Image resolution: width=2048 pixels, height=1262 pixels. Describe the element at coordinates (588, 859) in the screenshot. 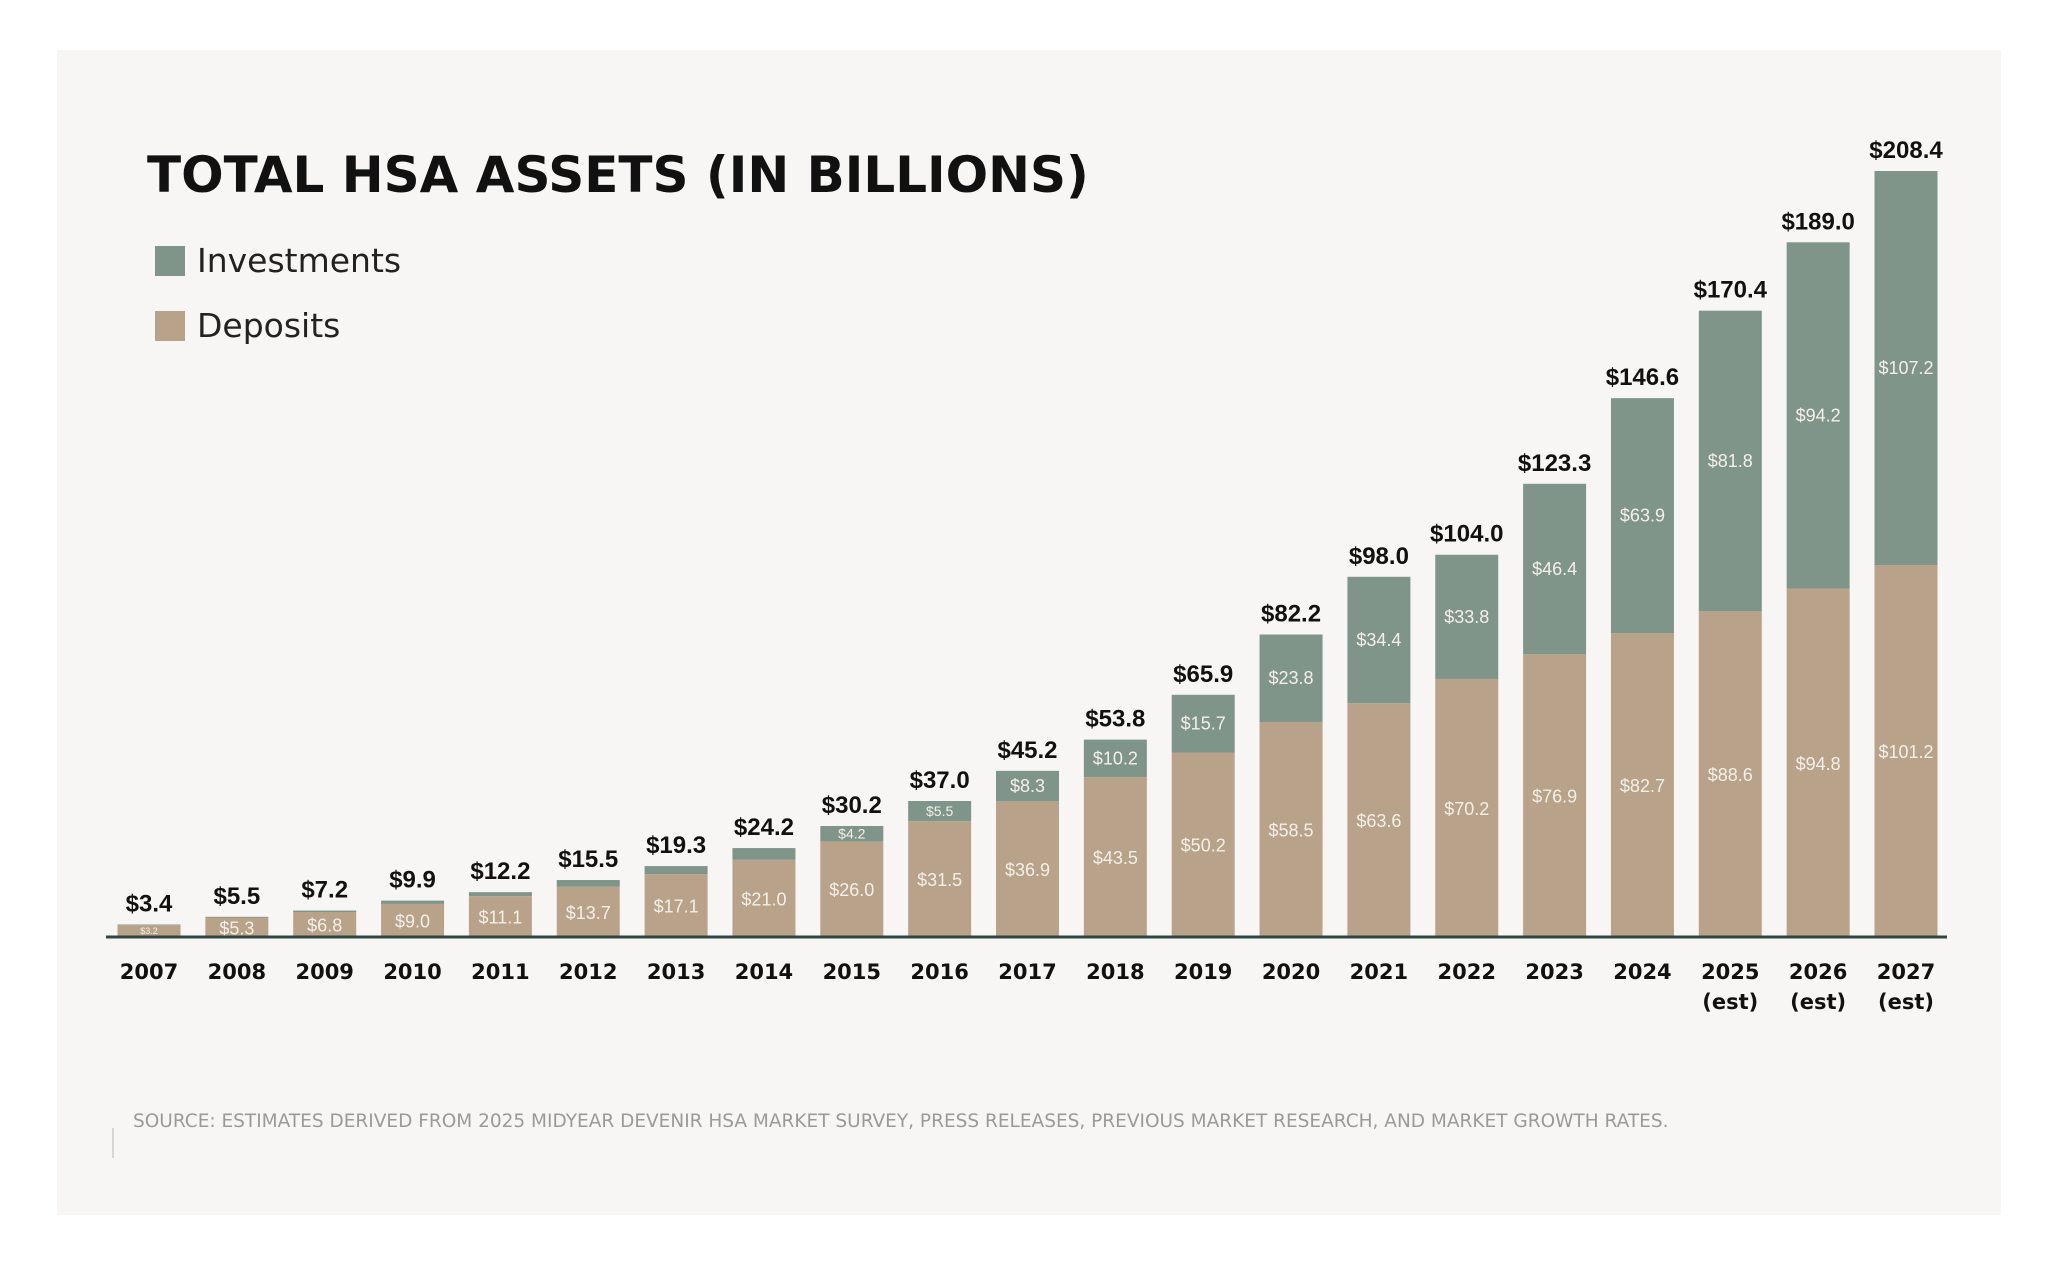

I see `total-value-label: $15.5` at that location.